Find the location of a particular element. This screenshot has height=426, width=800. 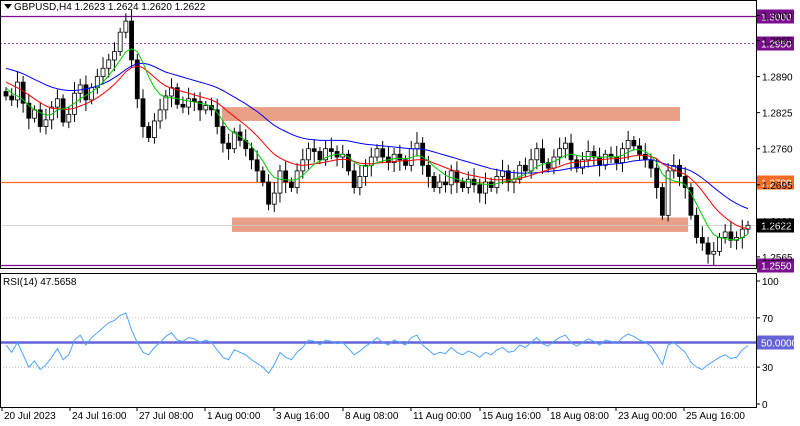

rsi-tick-label: 0 is located at coordinates (765, 405).